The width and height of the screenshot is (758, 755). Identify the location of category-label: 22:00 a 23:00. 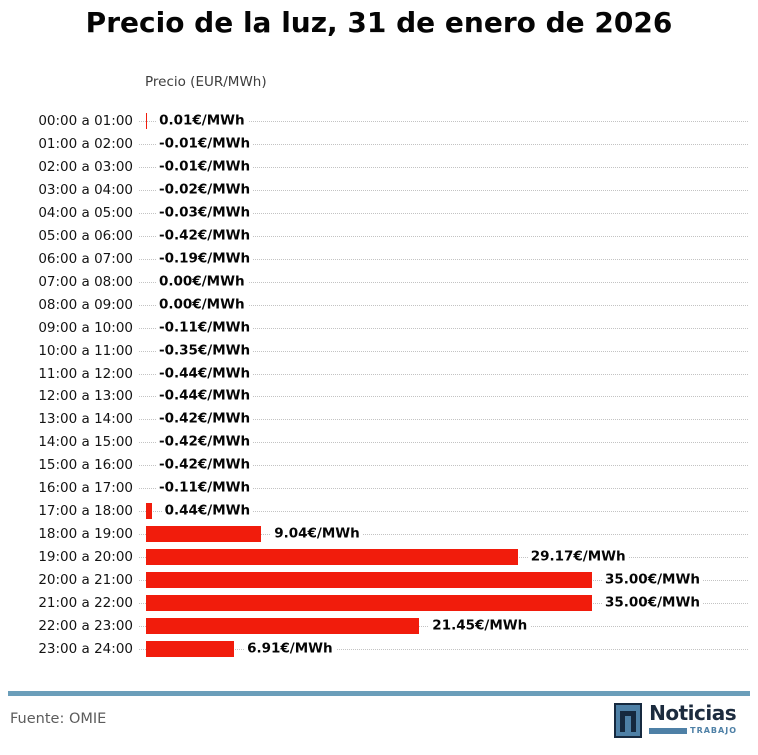
(85, 625).